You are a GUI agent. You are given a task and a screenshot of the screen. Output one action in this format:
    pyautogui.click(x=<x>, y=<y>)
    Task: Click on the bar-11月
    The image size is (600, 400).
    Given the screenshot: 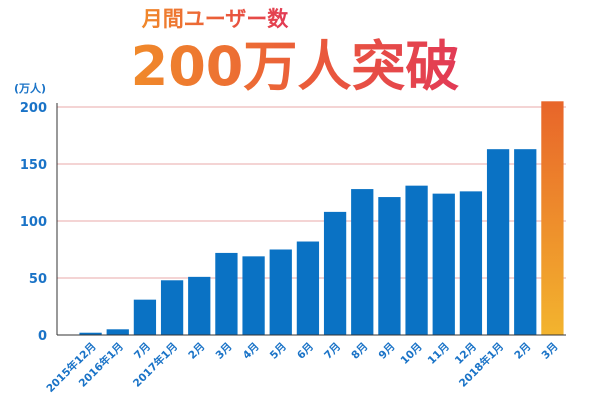 What is the action you would take?
    pyautogui.click(x=443, y=264)
    